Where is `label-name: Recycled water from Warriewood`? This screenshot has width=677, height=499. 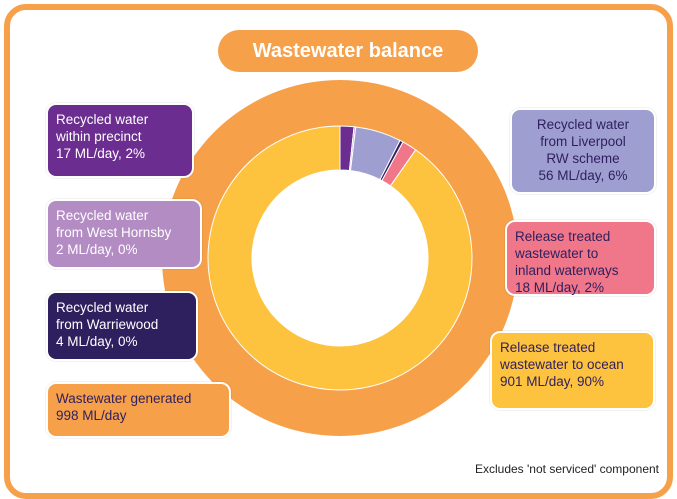 label-name: Recycled water from Warriewood is located at coordinates (107, 316).